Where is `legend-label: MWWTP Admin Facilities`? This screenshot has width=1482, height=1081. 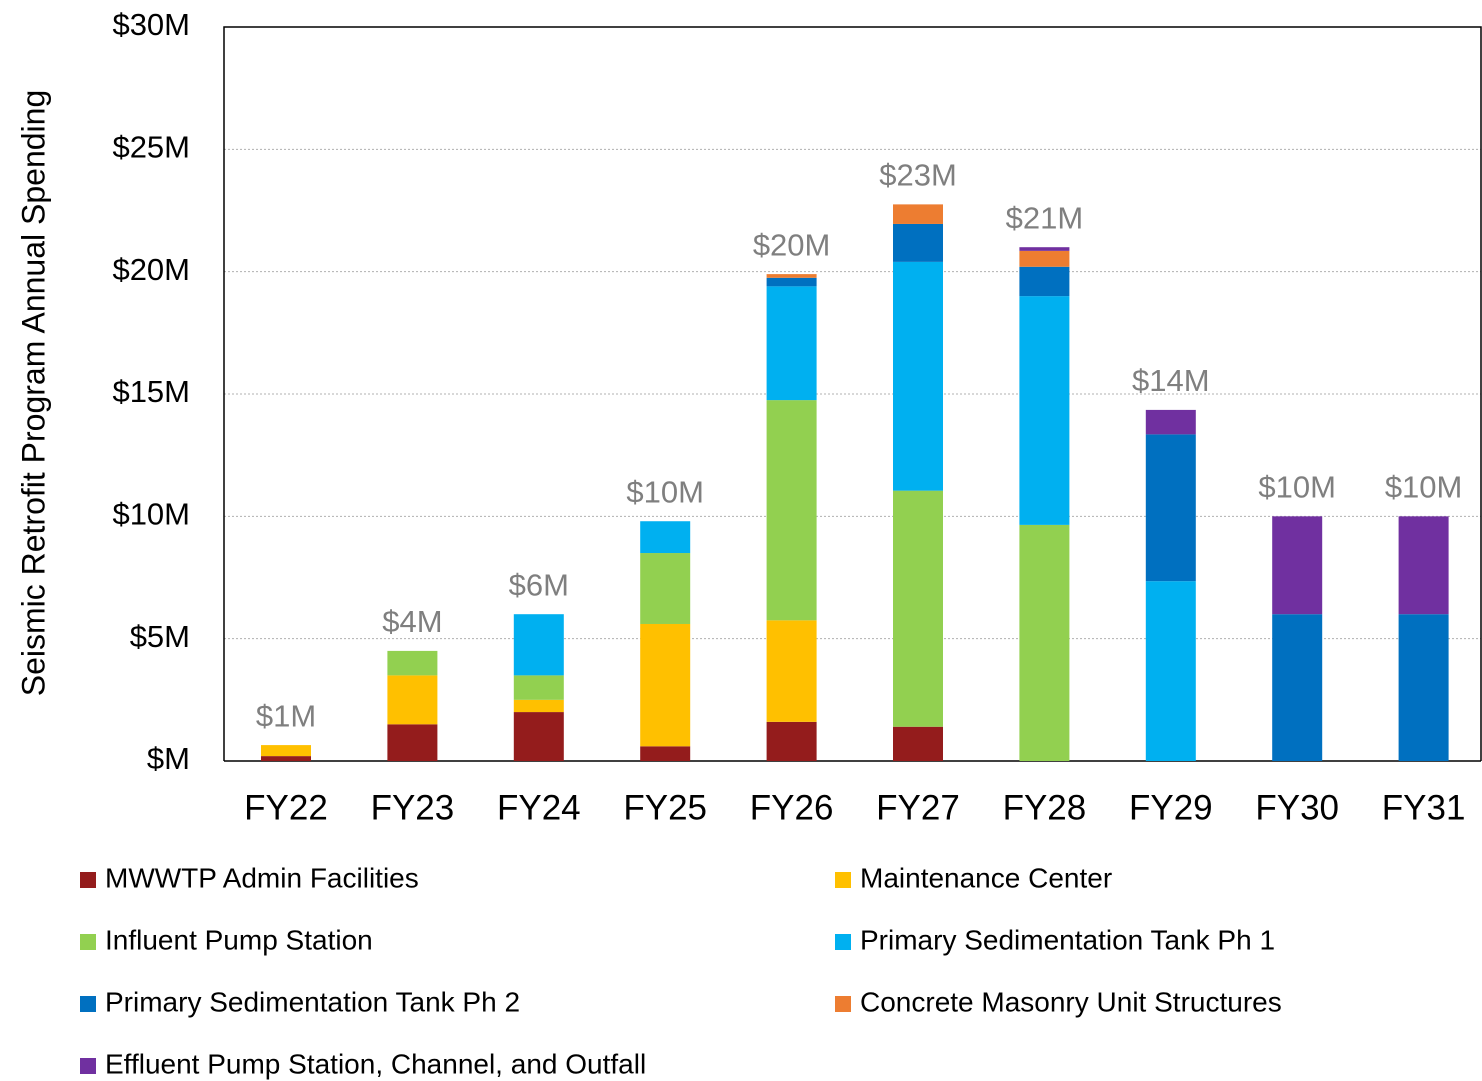
legend-label: MWWTP Admin Facilities is located at coordinates (262, 877).